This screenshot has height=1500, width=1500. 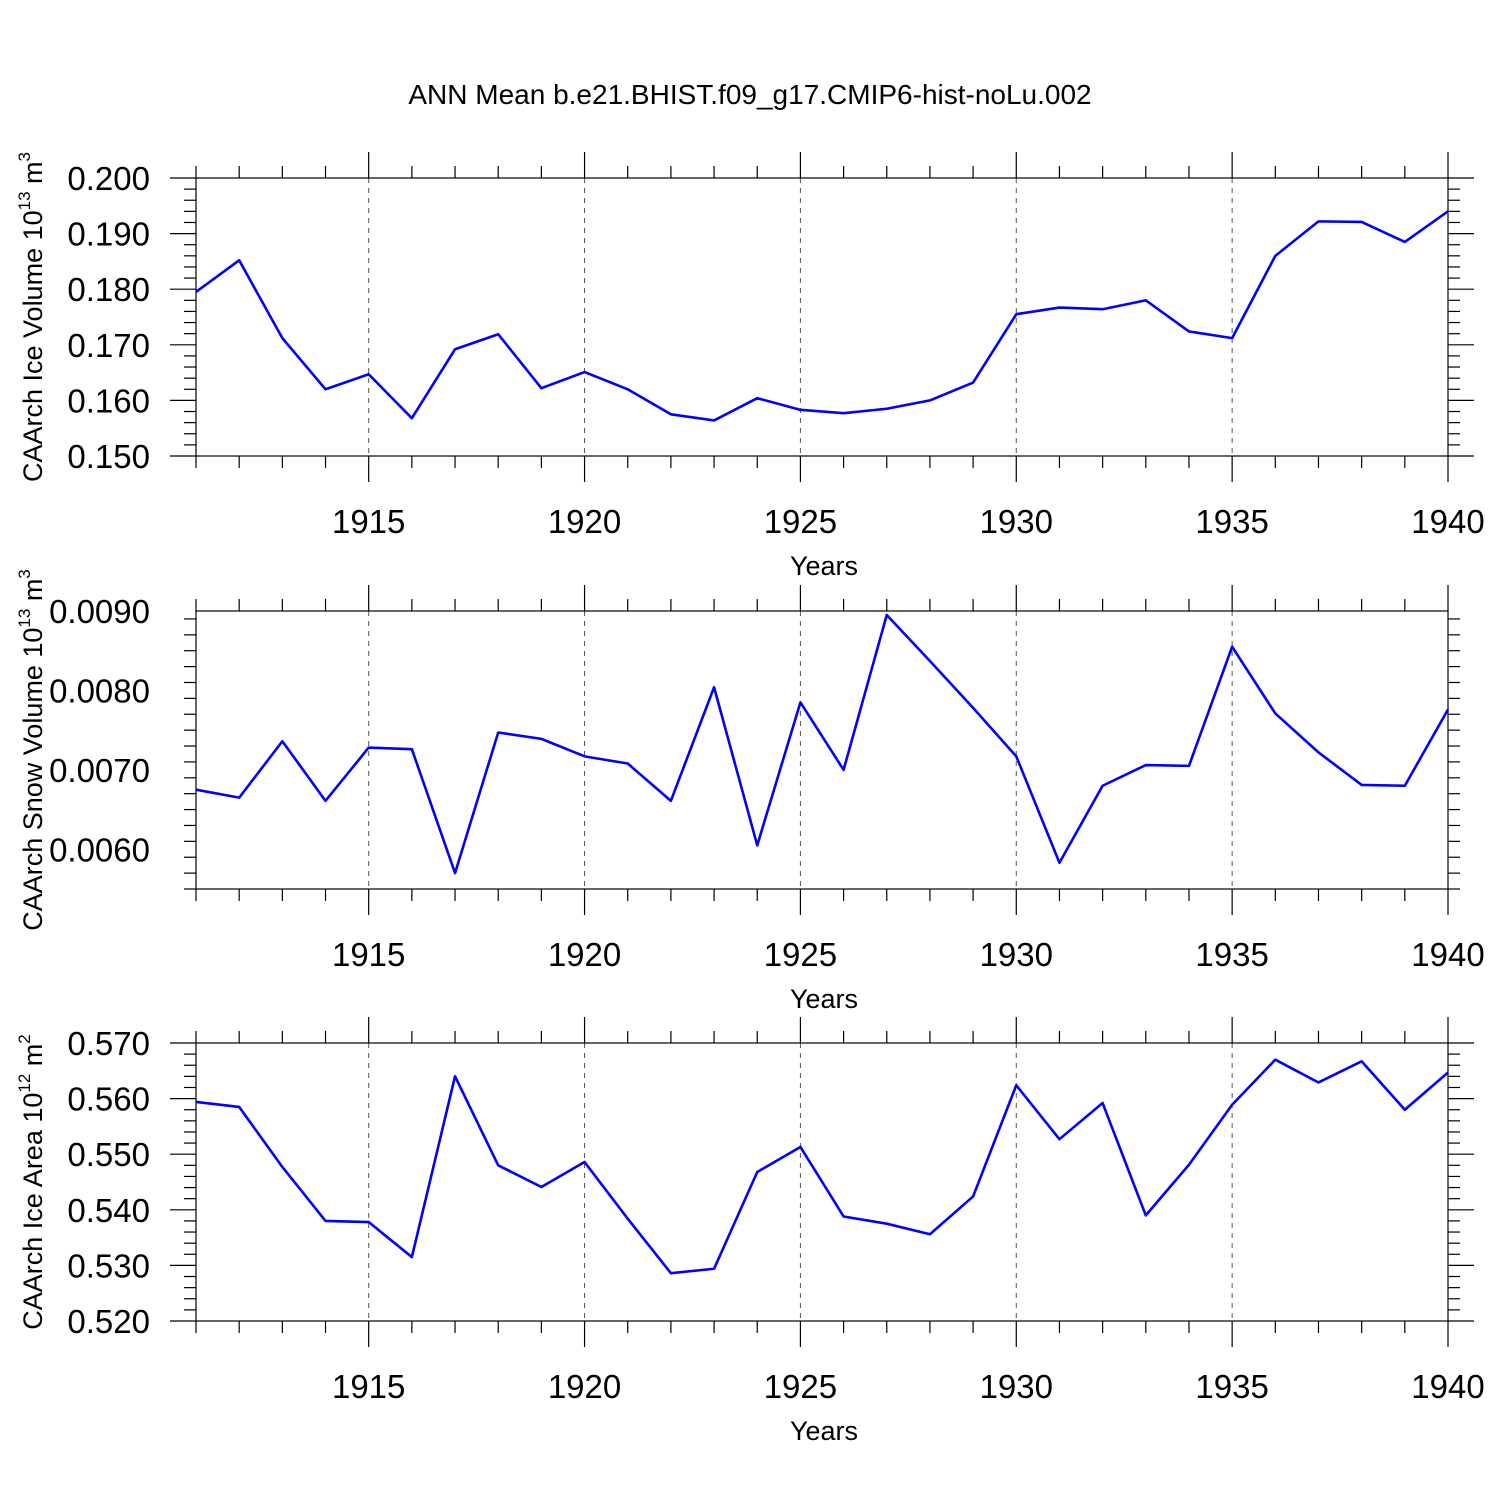 I want to click on y-tick-label: 0.190, so click(x=108, y=234).